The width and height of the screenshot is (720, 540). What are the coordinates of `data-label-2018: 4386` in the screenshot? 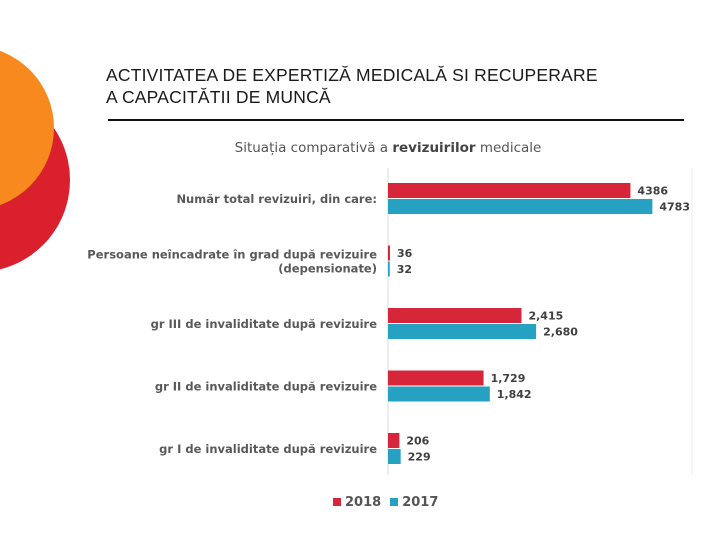 It's located at (652, 191).